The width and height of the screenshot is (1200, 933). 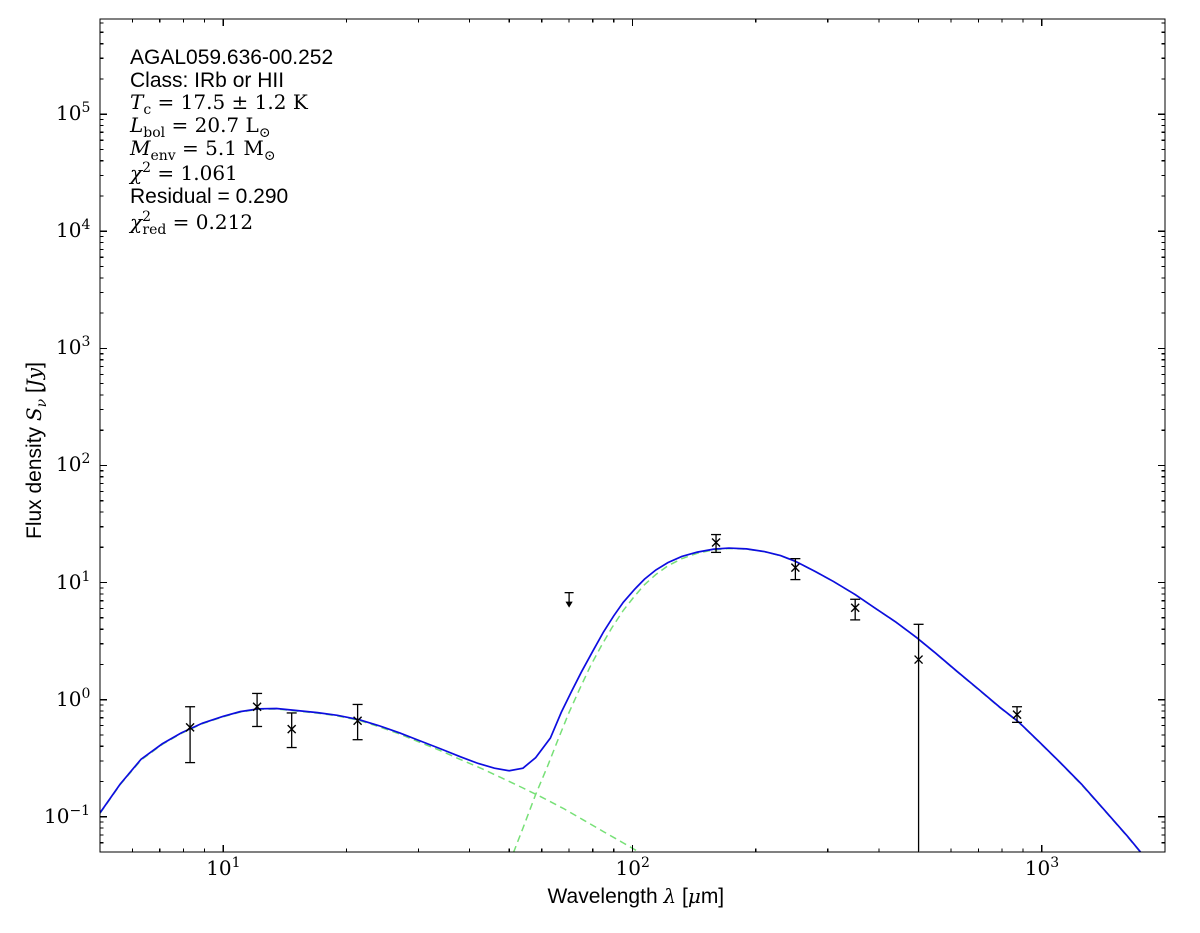 What do you see at coordinates (855, 609) in the screenshot?
I see `data-point-350um` at bounding box center [855, 609].